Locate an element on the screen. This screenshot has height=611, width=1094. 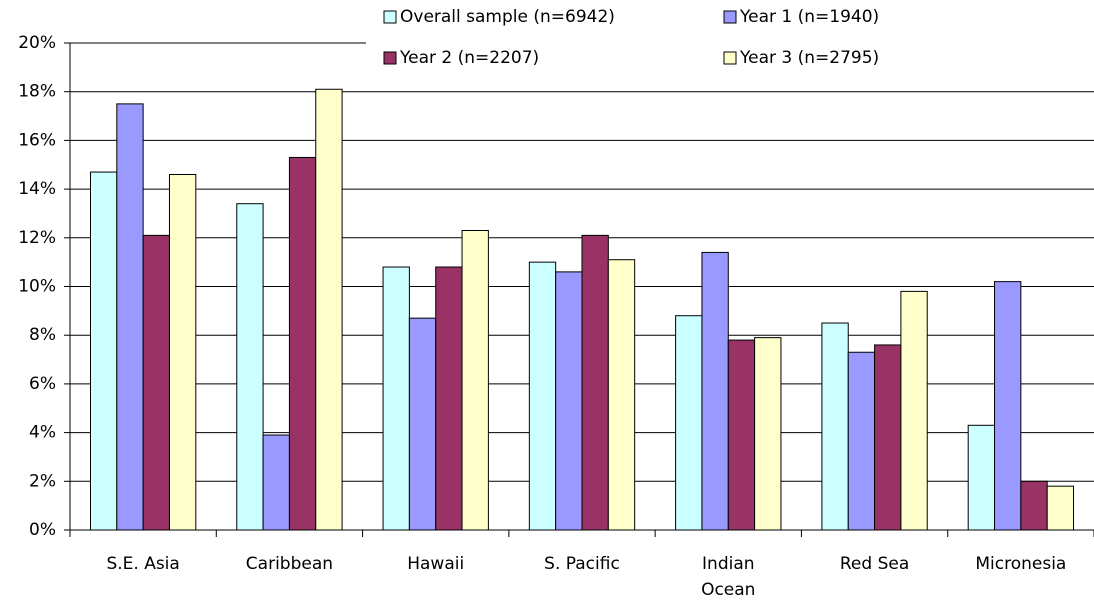
x-tick-label: Indian Ocean is located at coordinates (728, 577).